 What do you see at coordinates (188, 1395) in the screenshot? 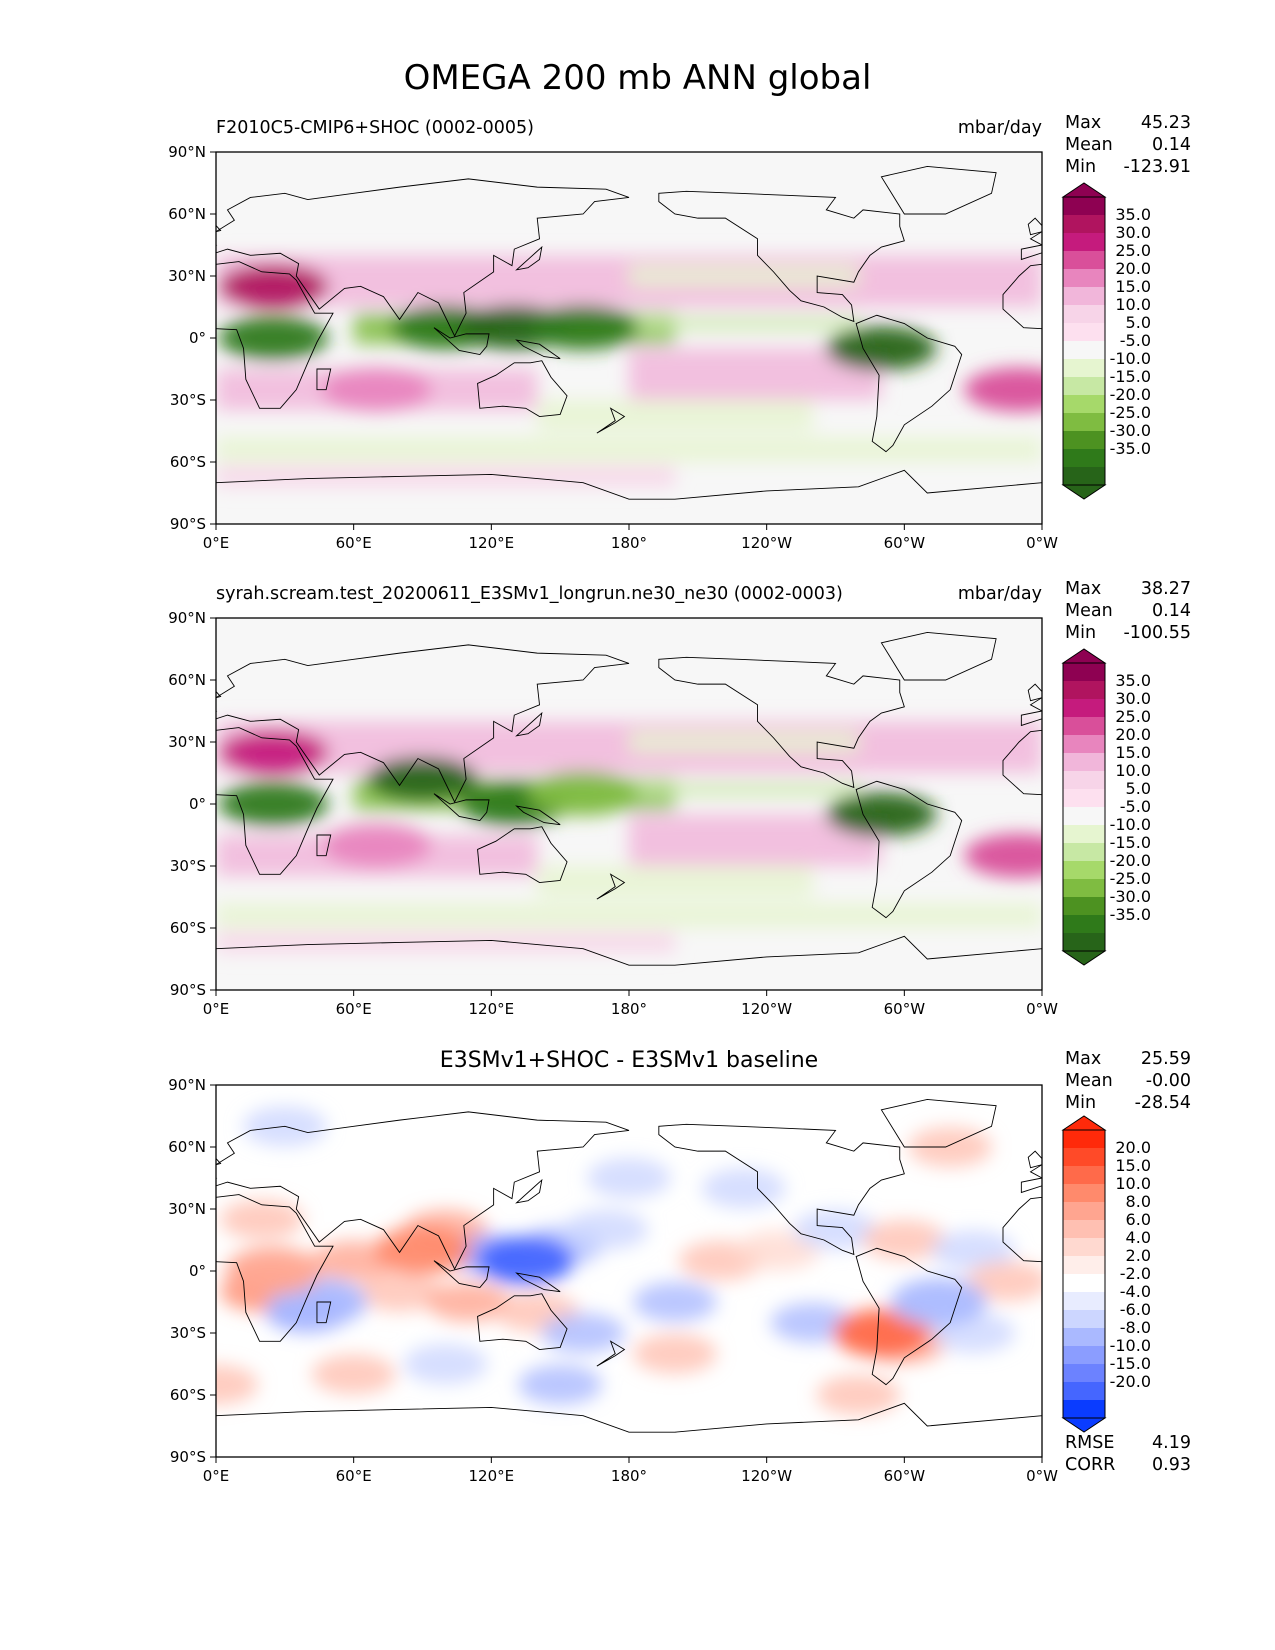
I see `lat-tick-label: 60°S` at bounding box center [188, 1395].